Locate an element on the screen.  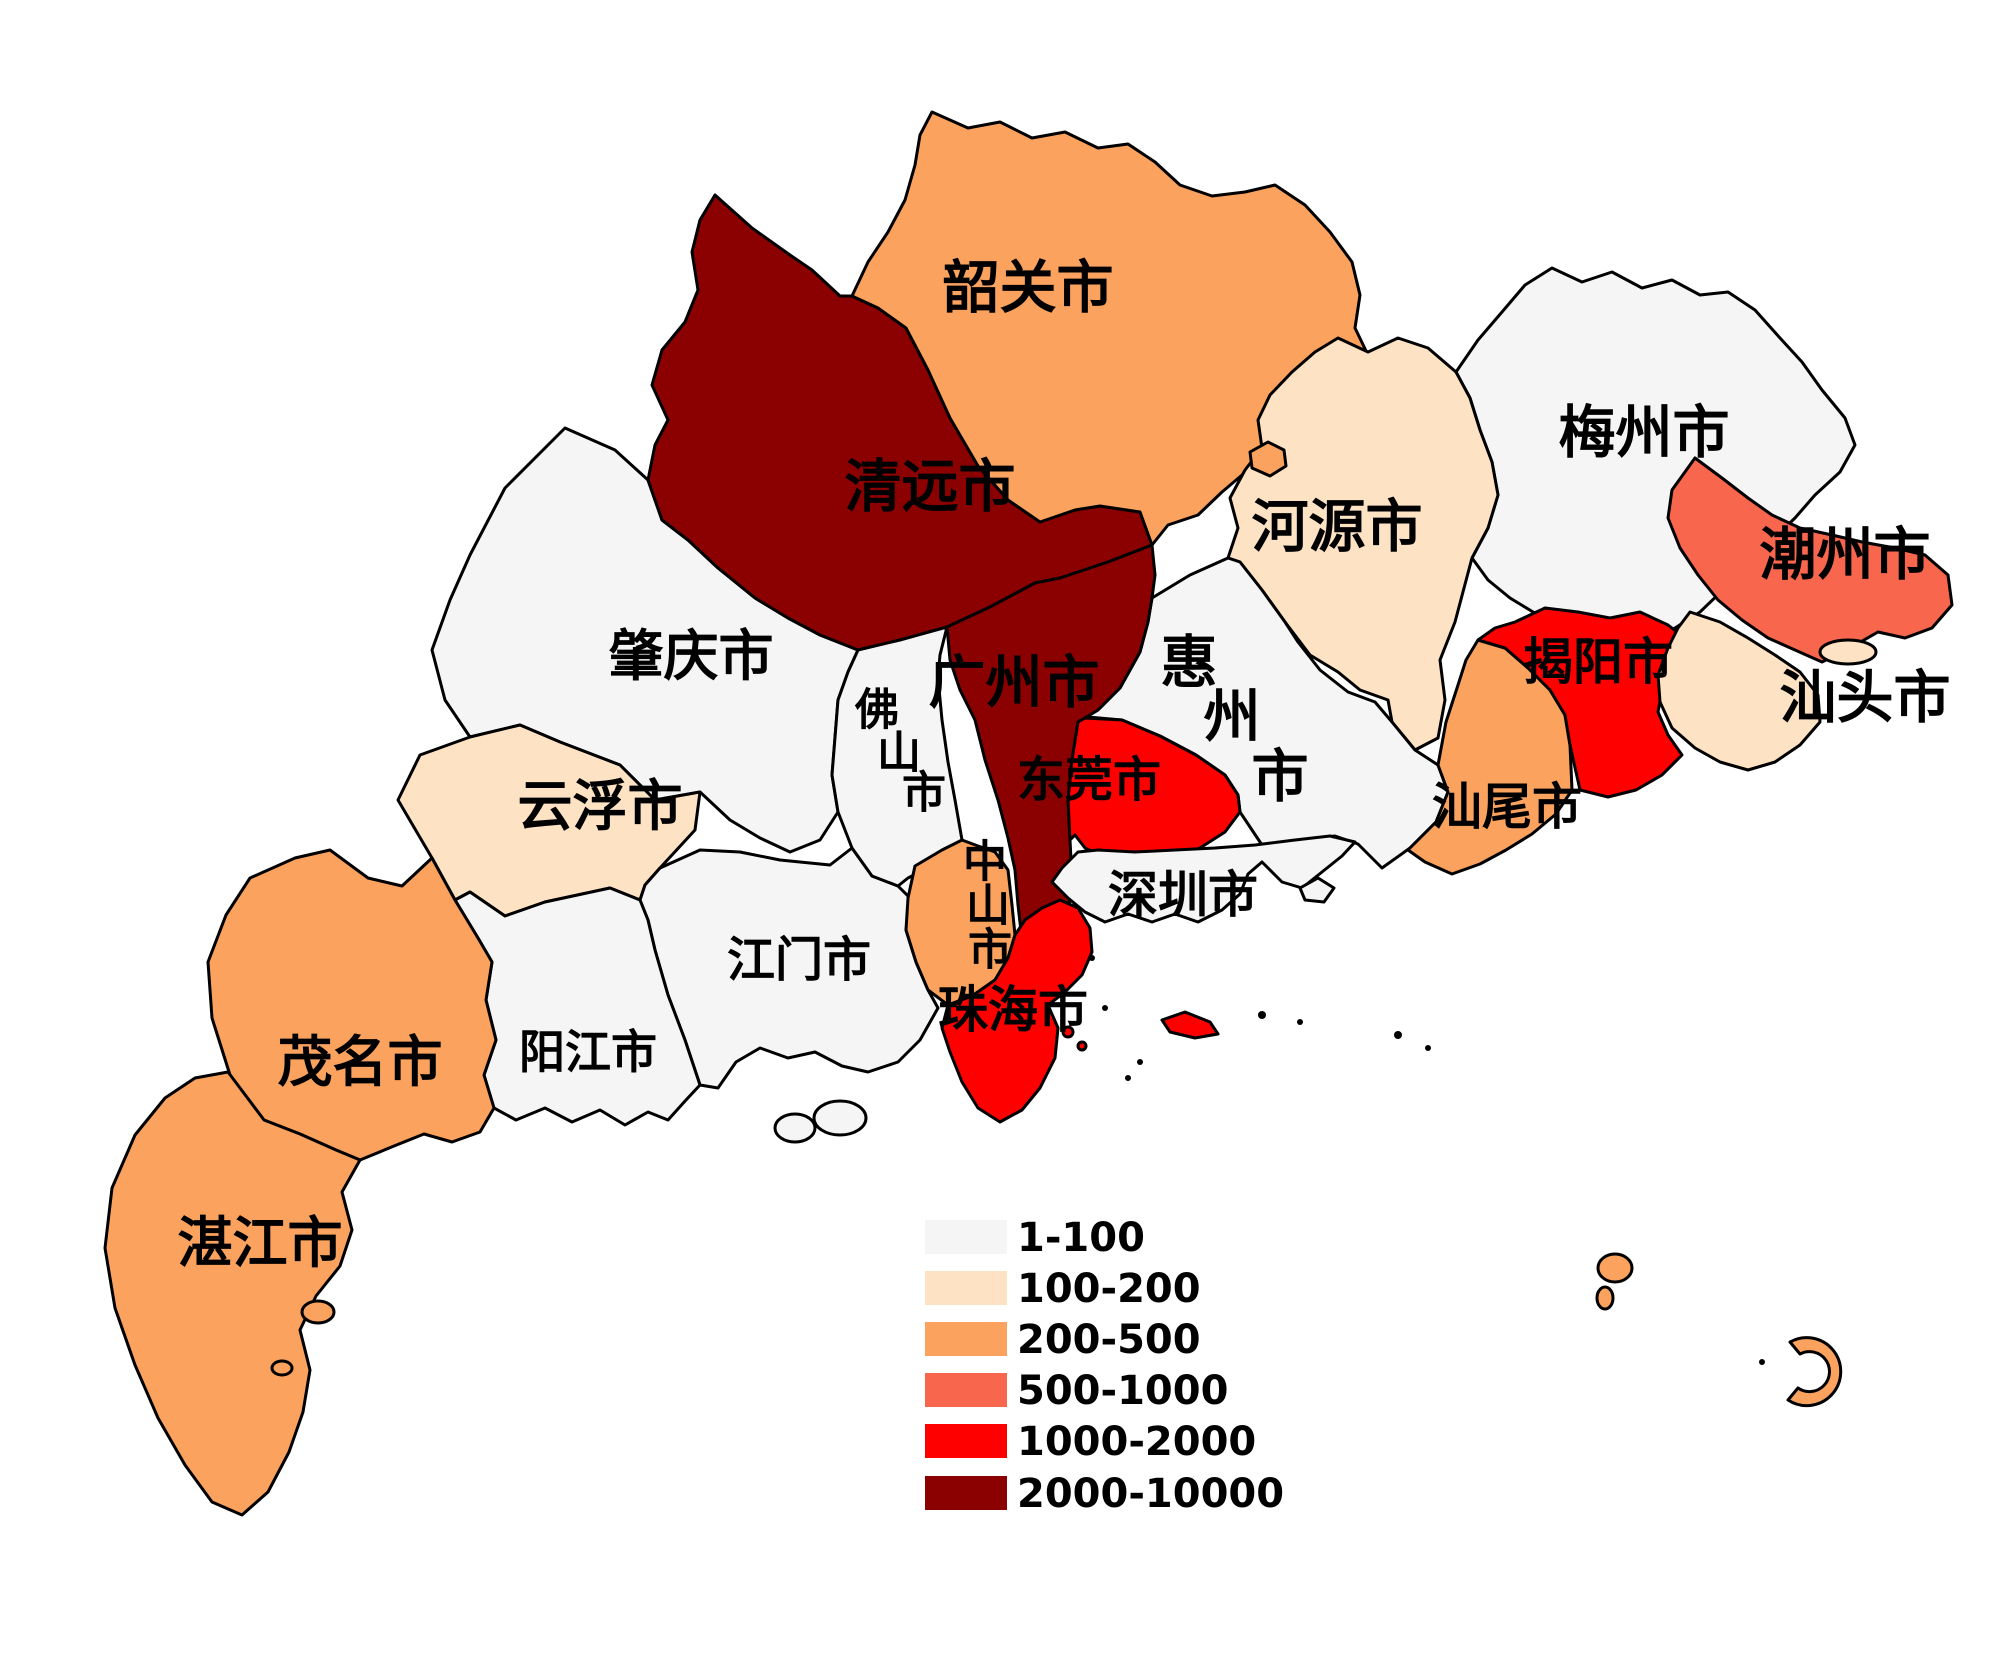
shenzhen-islet is located at coordinates (1317, 890).